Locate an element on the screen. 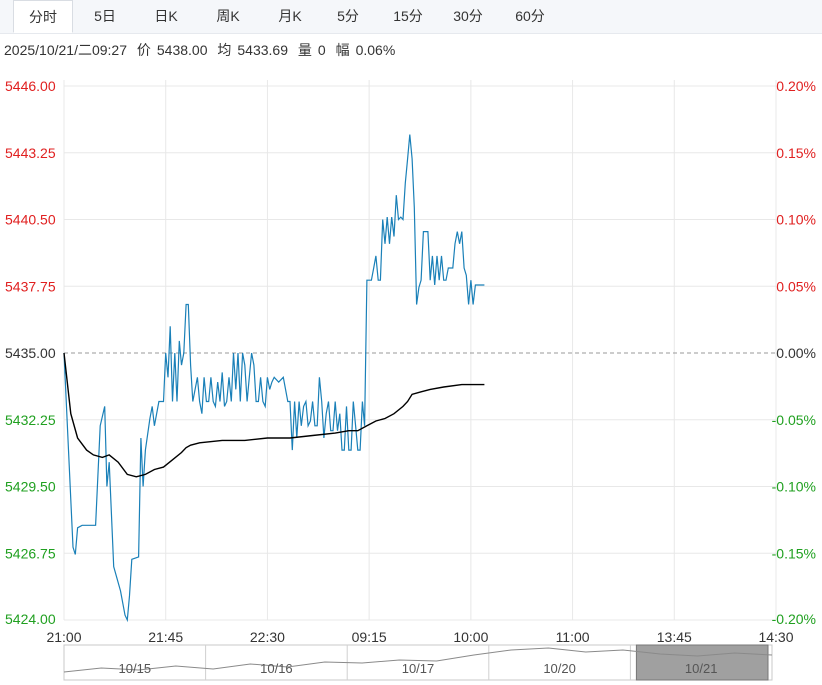 Image resolution: width=822 pixels, height=685 pixels. x-tick-label: 21:00 is located at coordinates (63, 637).